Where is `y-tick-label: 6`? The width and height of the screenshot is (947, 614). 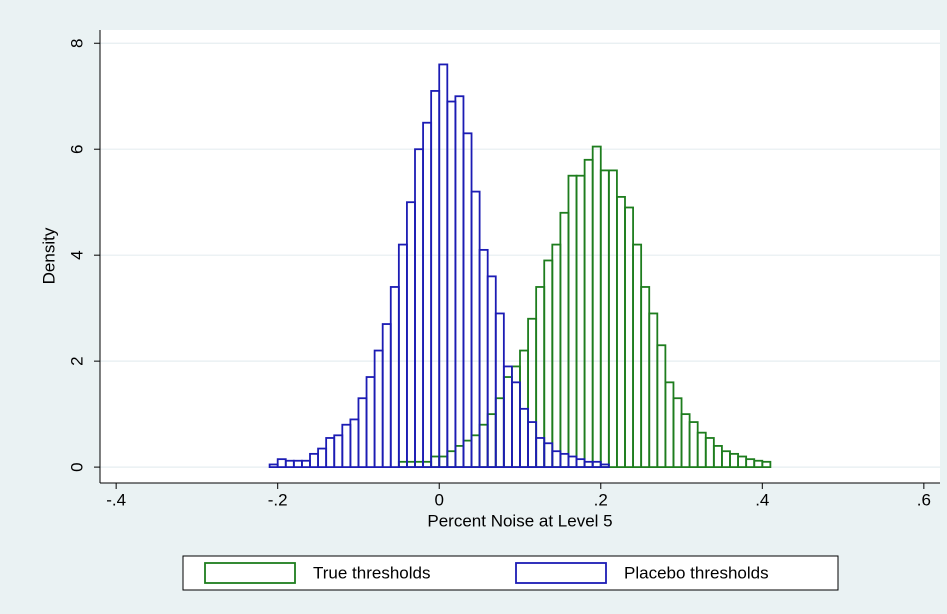 y-tick-label: 6 is located at coordinates (76, 148).